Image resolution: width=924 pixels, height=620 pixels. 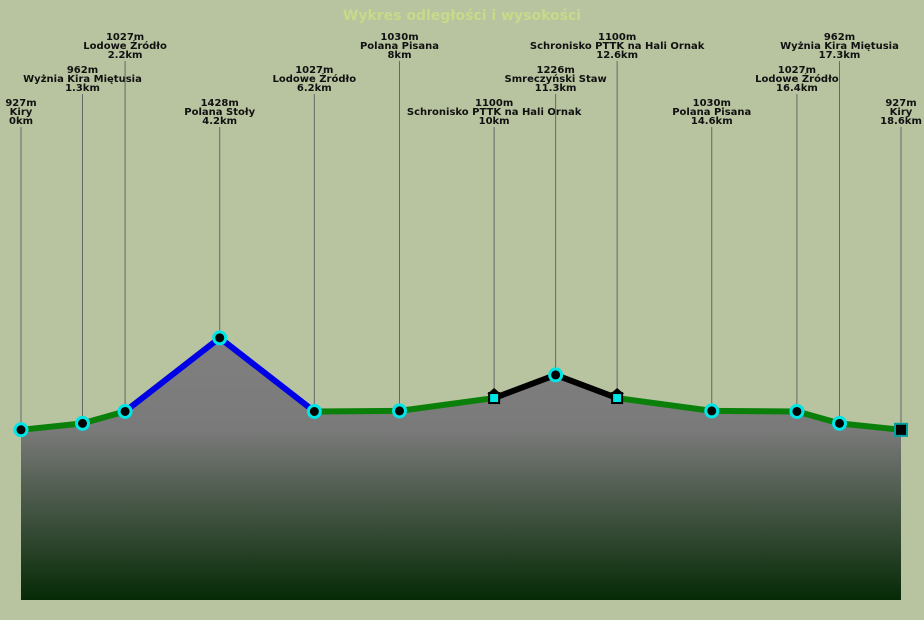 What do you see at coordinates (901, 429) in the screenshot?
I see `end-marker` at bounding box center [901, 429].